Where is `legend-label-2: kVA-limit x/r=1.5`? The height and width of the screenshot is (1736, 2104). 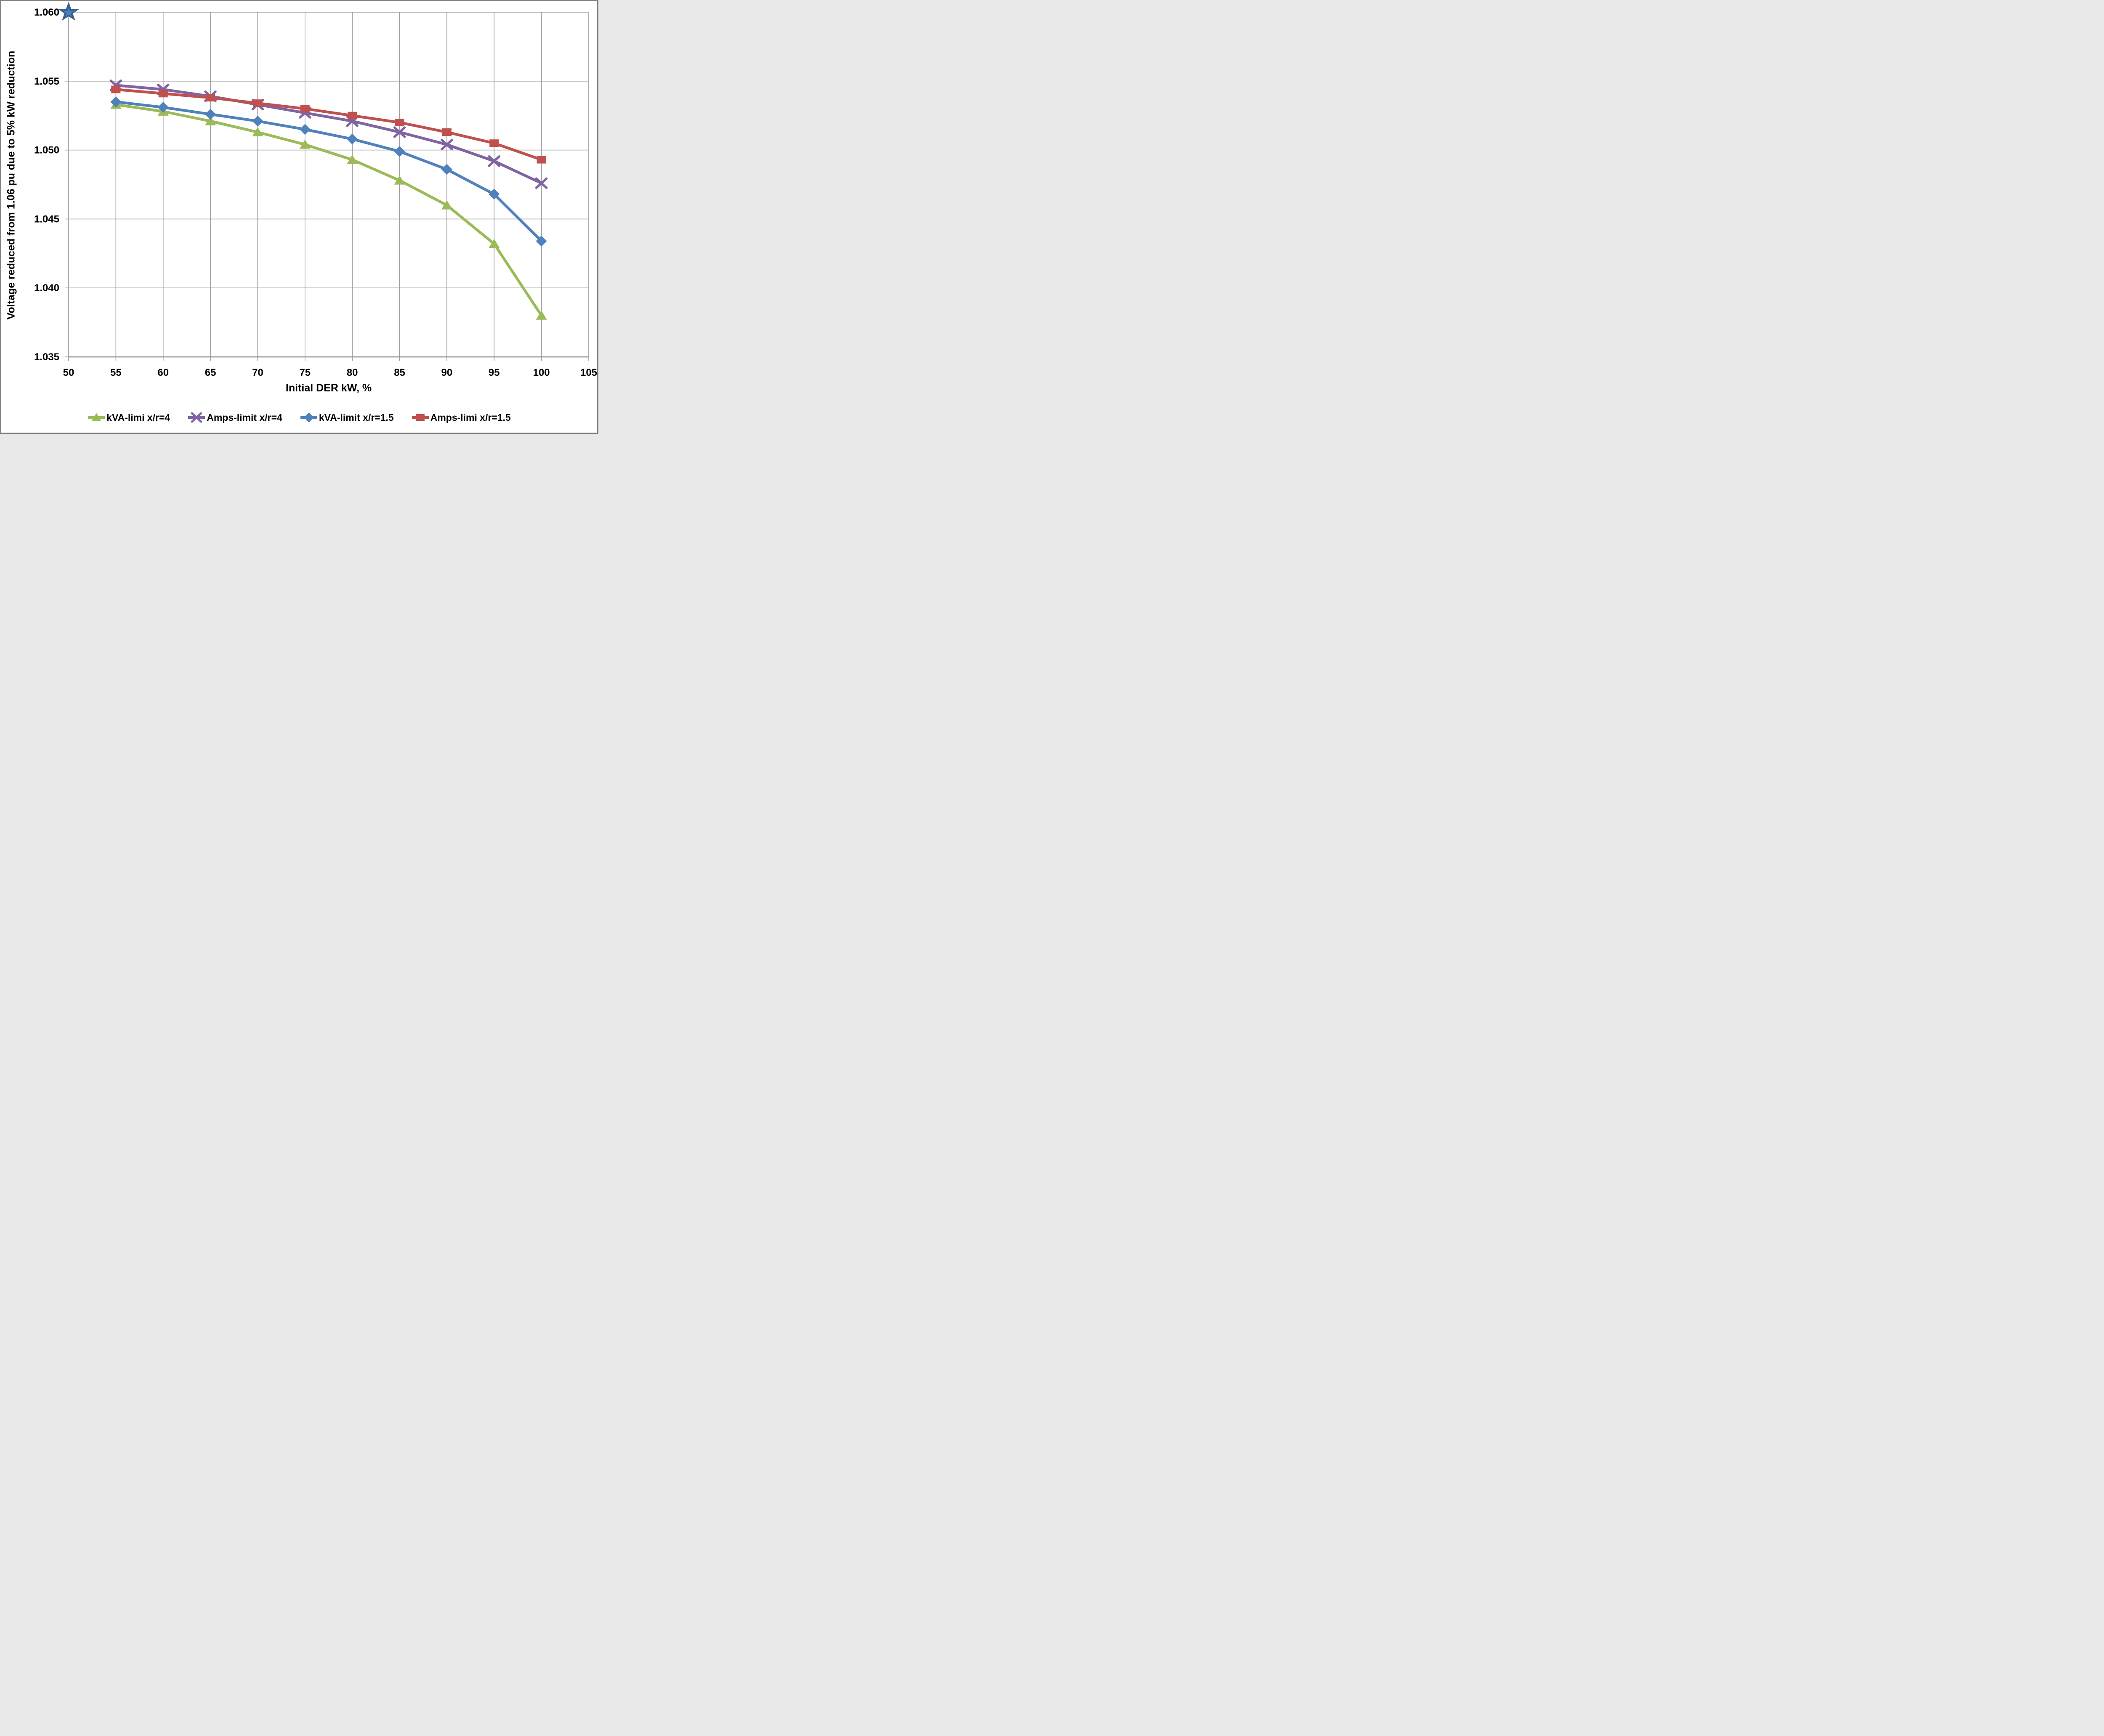
legend-label-2: kVA-limit x/r=1.5 is located at coordinates (356, 417).